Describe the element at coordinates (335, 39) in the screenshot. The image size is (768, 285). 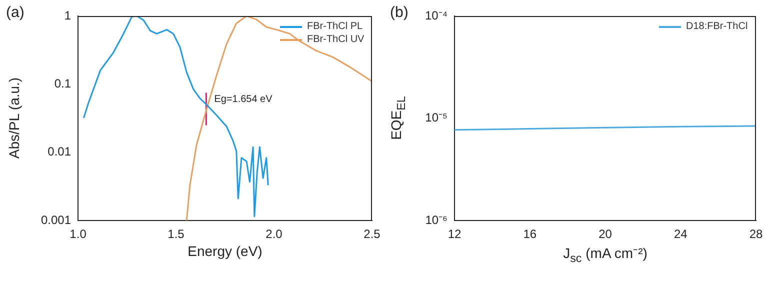
I see `legend-label: FBr-ThCl UV` at that location.